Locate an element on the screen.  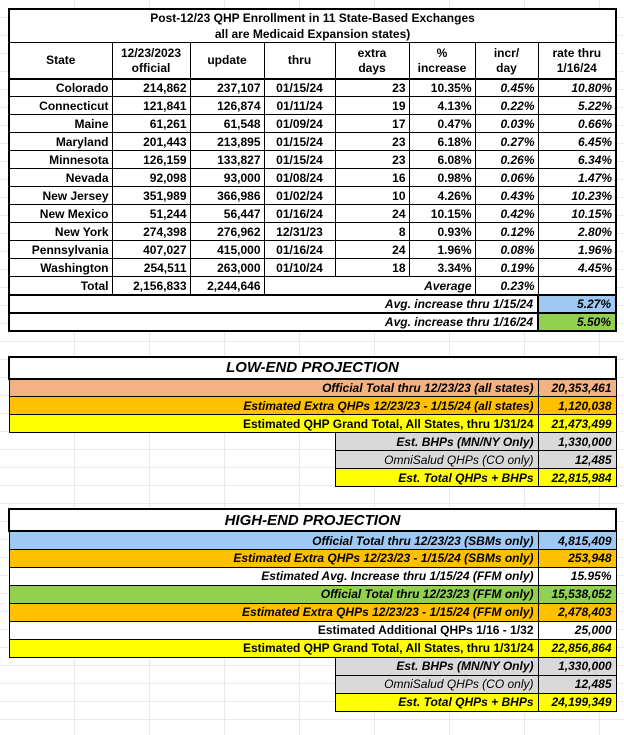
cell-extra-days: 17 is located at coordinates (372, 124).